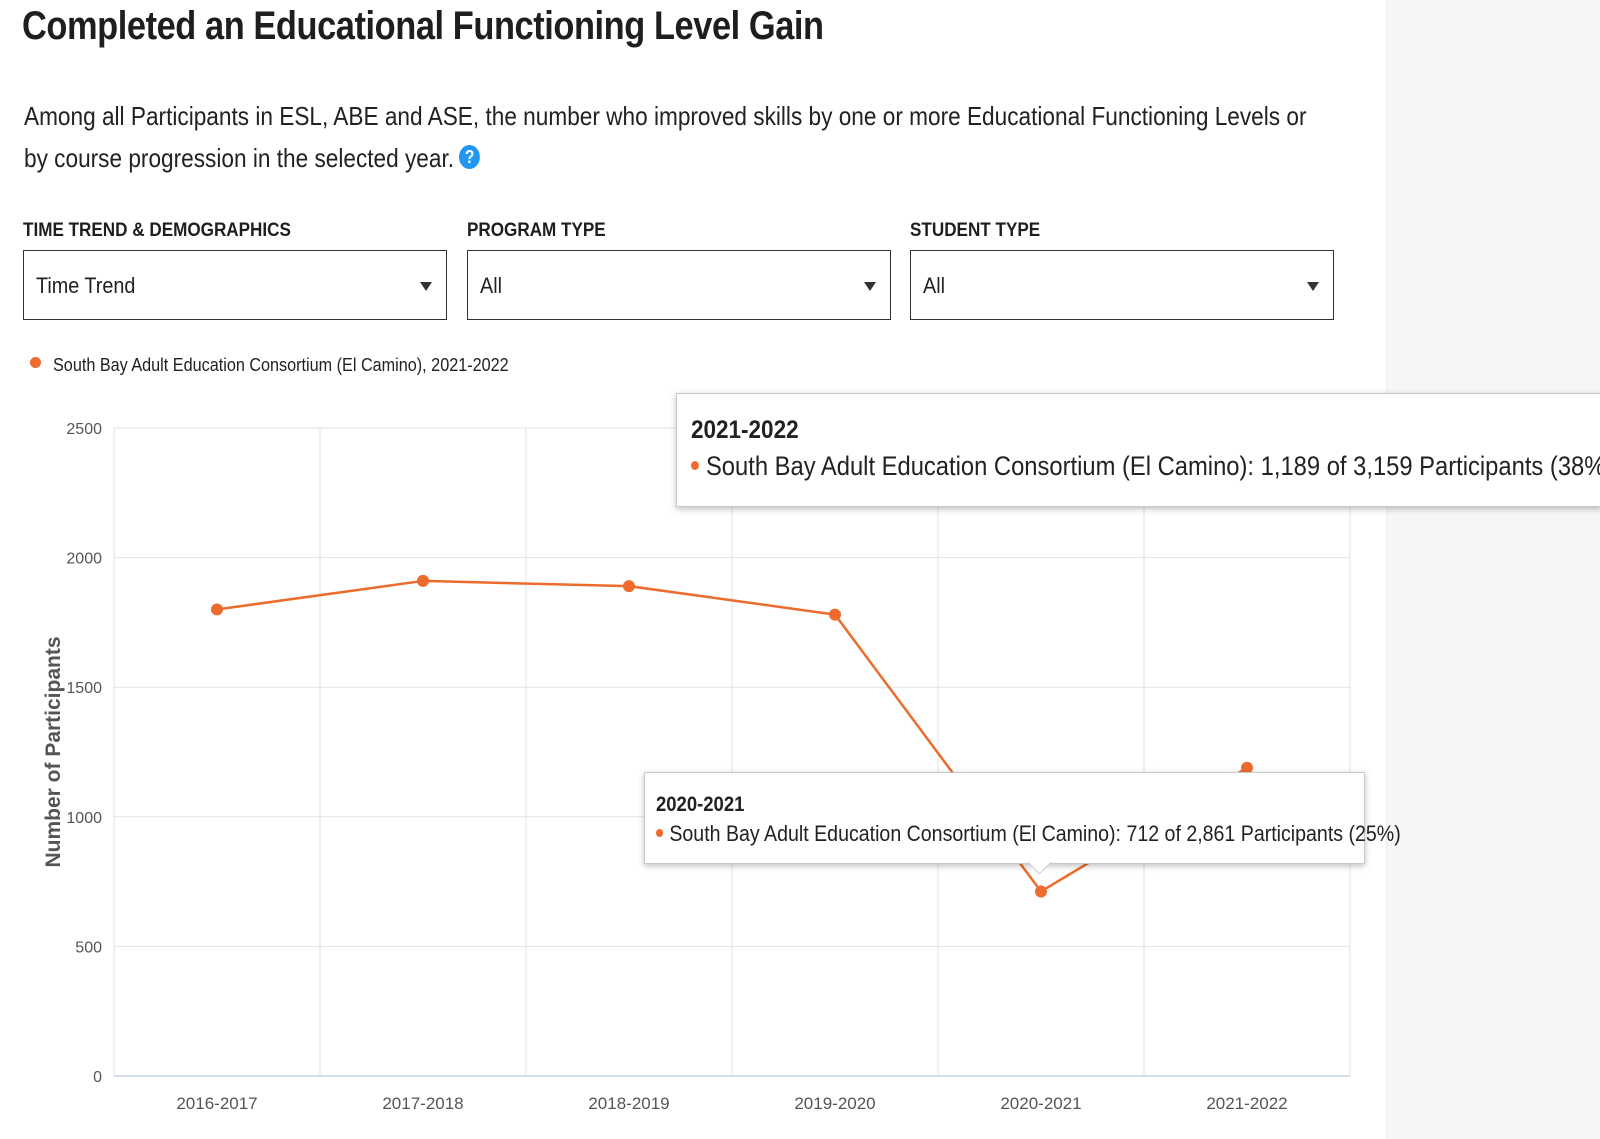 The height and width of the screenshot is (1139, 1600). What do you see at coordinates (628, 1103) in the screenshot?
I see `x-tick-label: 2018-2019` at bounding box center [628, 1103].